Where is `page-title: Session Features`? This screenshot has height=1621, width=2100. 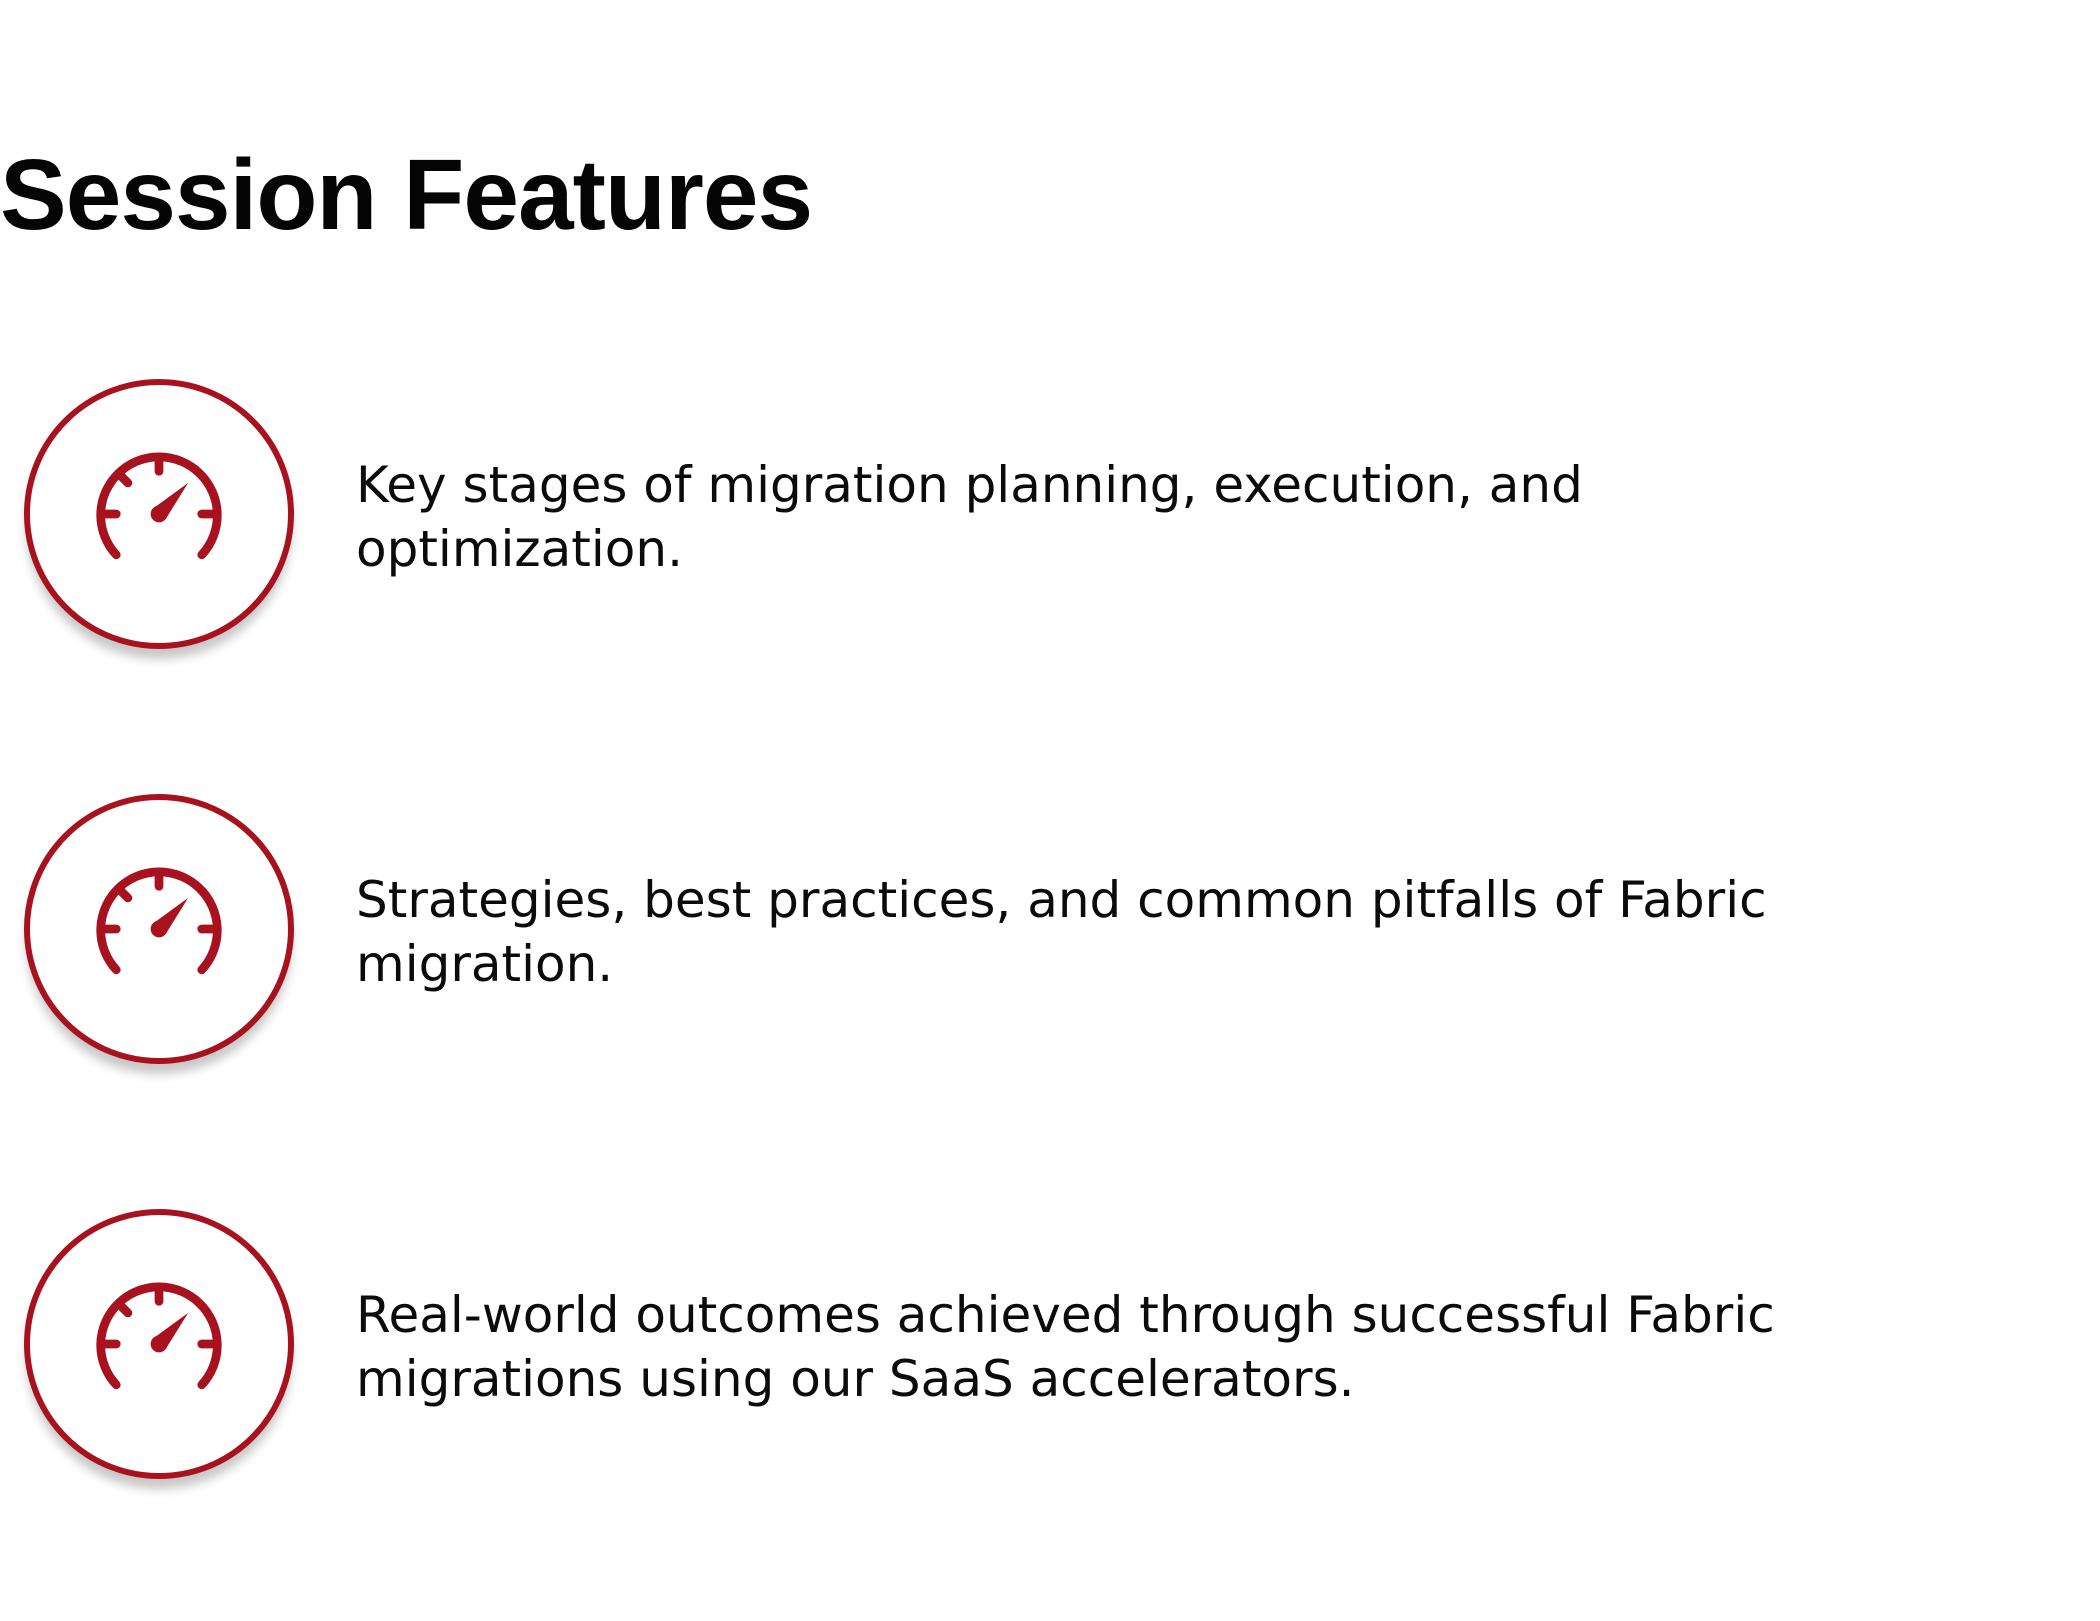
page-title: Session Features is located at coordinates (406, 195).